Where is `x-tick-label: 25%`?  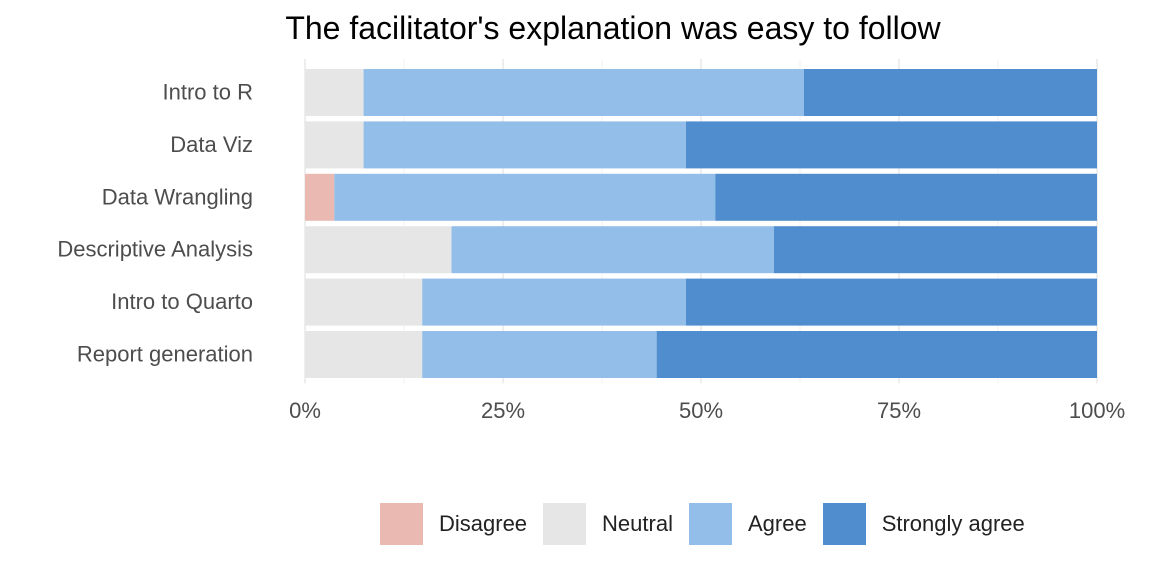 x-tick-label: 25% is located at coordinates (503, 410).